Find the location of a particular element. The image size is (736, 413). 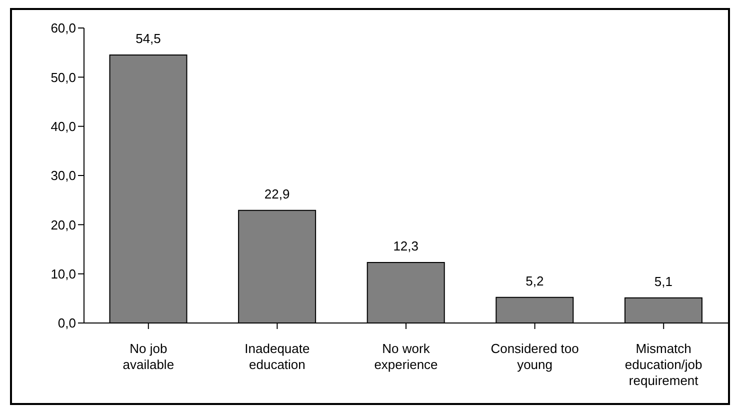

y-tick-label: 50,0 is located at coordinates (63, 77).